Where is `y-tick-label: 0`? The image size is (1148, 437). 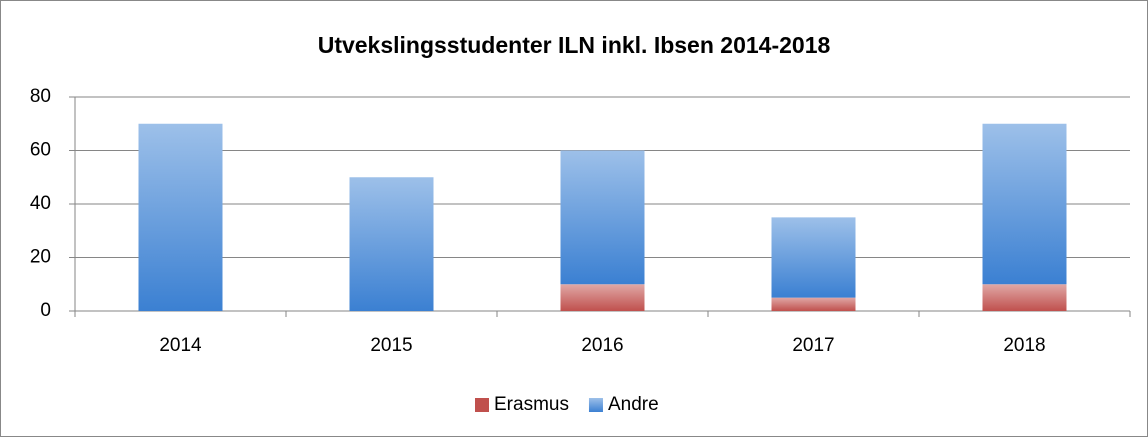 y-tick-label: 0 is located at coordinates (45, 310).